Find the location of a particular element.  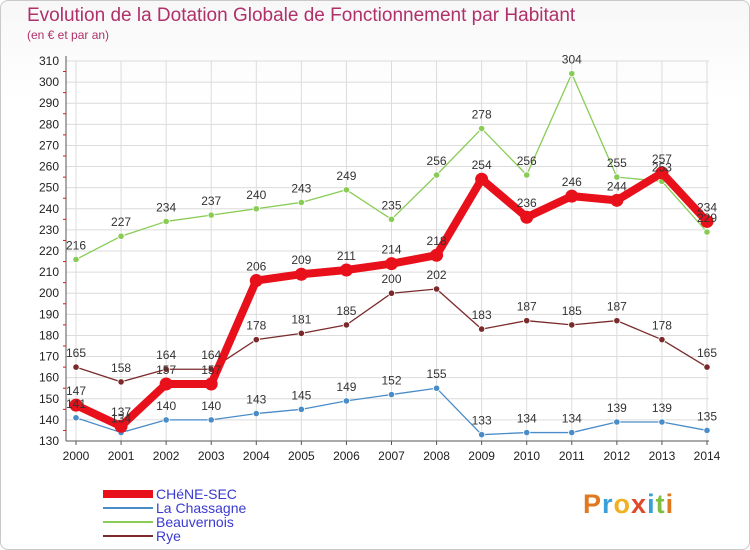

proxiti-logo: Proxiti is located at coordinates (628, 504).